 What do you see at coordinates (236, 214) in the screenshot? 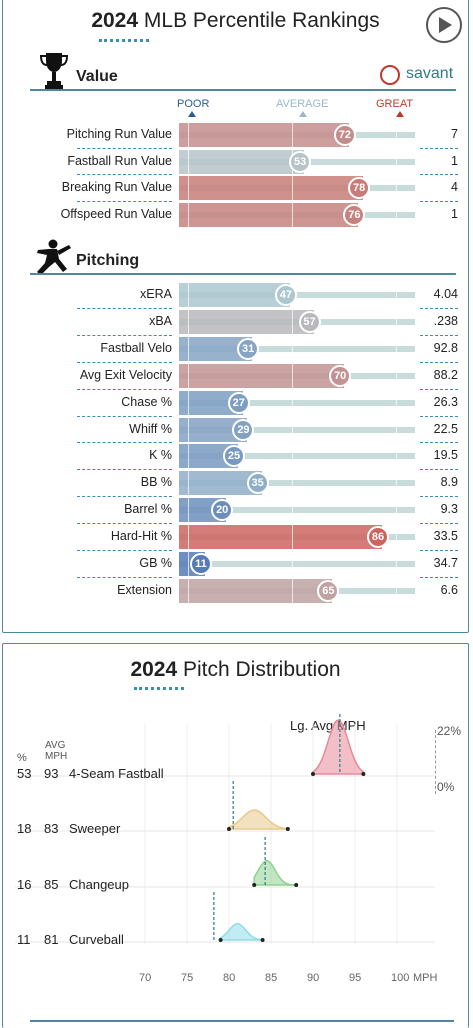
I see `percentile-row: Offspeed Run Value 76 1` at bounding box center [236, 214].